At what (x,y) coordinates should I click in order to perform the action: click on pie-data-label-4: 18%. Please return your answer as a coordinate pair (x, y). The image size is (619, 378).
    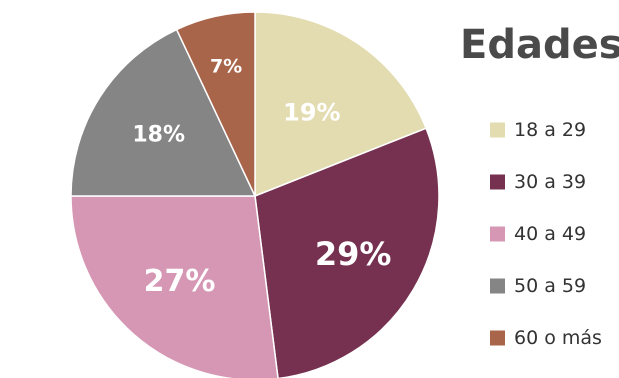
    Looking at the image, I should click on (158, 134).